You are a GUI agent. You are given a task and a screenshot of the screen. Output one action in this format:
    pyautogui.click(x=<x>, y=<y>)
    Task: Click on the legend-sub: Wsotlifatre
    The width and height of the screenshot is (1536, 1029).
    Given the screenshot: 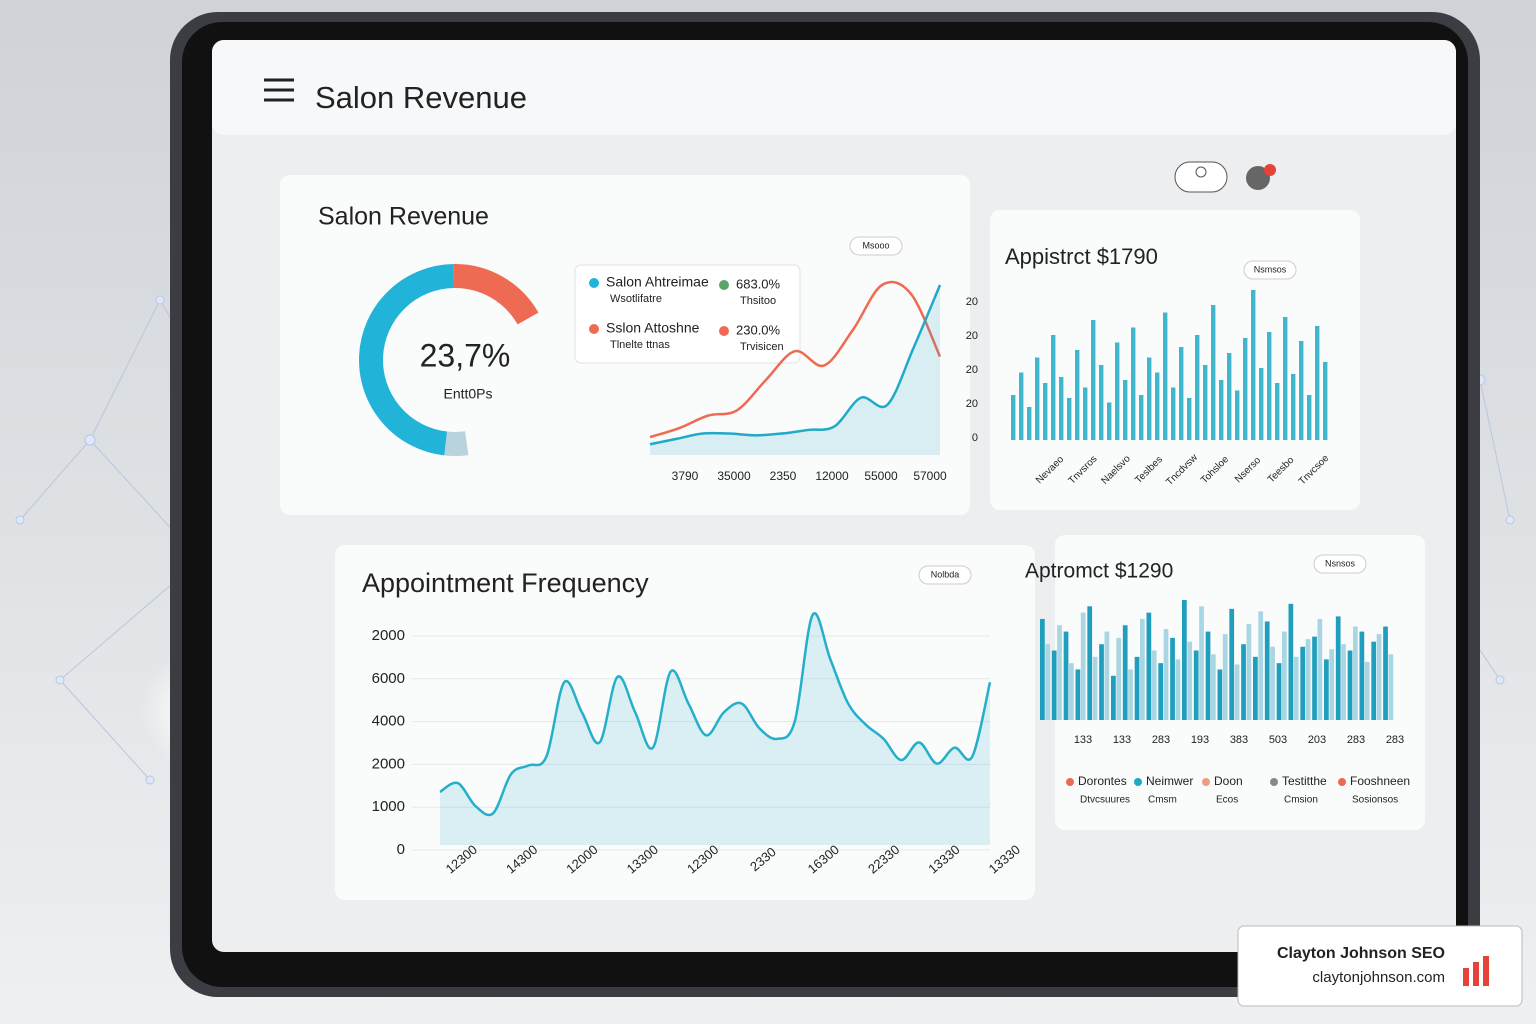 What is the action you would take?
    pyautogui.click(x=636, y=299)
    